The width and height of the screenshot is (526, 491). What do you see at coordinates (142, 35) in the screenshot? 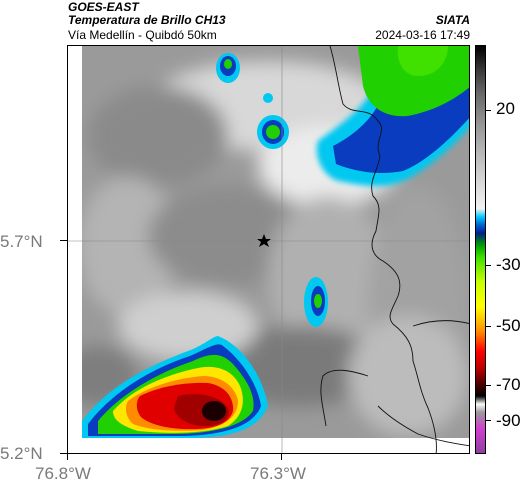
I see `route-label: Vía Medellín - Quibdó 50km` at bounding box center [142, 35].